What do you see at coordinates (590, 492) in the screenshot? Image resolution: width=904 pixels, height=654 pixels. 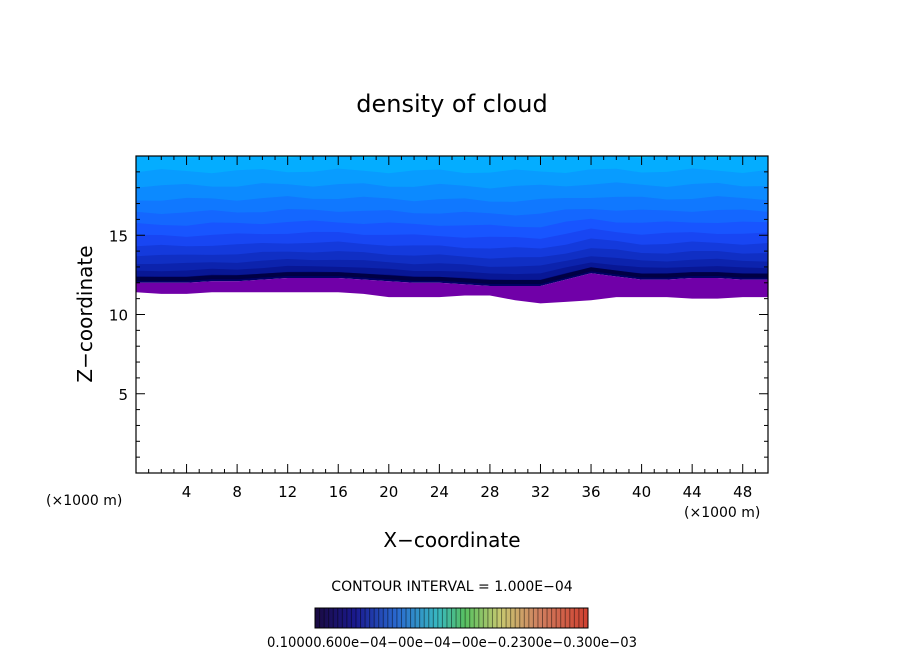 I see `x-tick-label-36: 36` at bounding box center [590, 492].